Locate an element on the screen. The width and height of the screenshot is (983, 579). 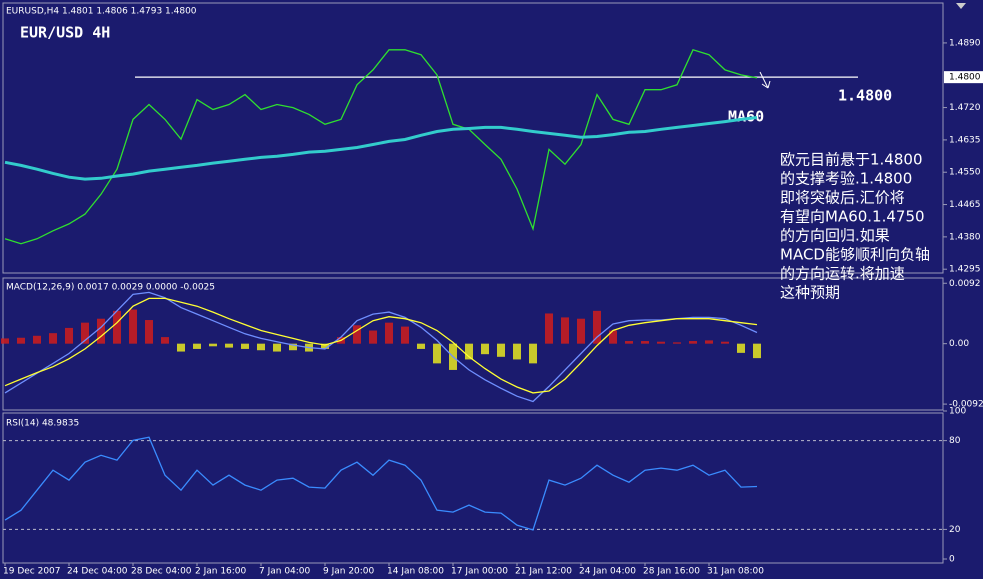
x-tick-label: 14 Jan 08:00 is located at coordinates (415, 572).